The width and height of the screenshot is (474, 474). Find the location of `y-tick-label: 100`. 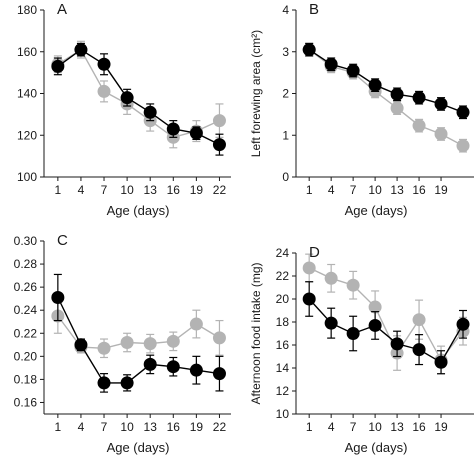

y-tick-label: 100 is located at coordinates (27, 177).